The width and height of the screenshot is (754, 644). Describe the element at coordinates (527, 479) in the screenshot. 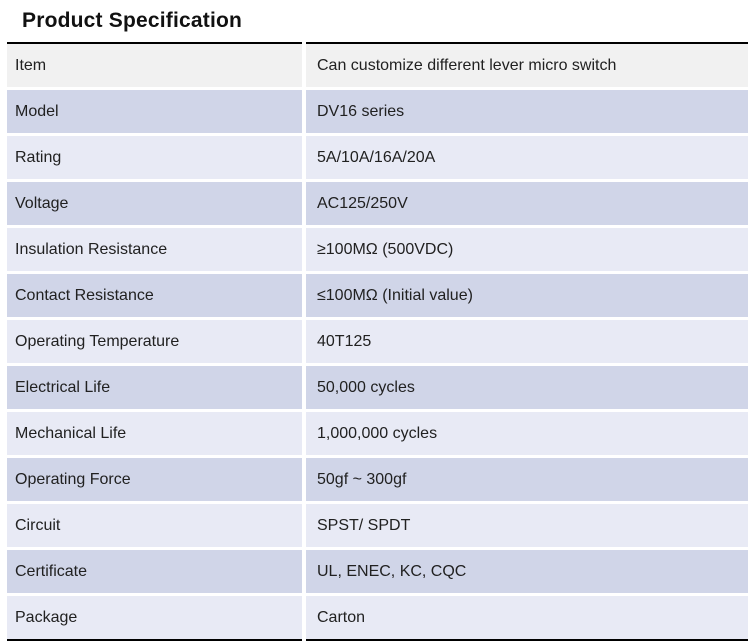

I see `spec-value-operating-force: 50gf ~ 300gf` at that location.